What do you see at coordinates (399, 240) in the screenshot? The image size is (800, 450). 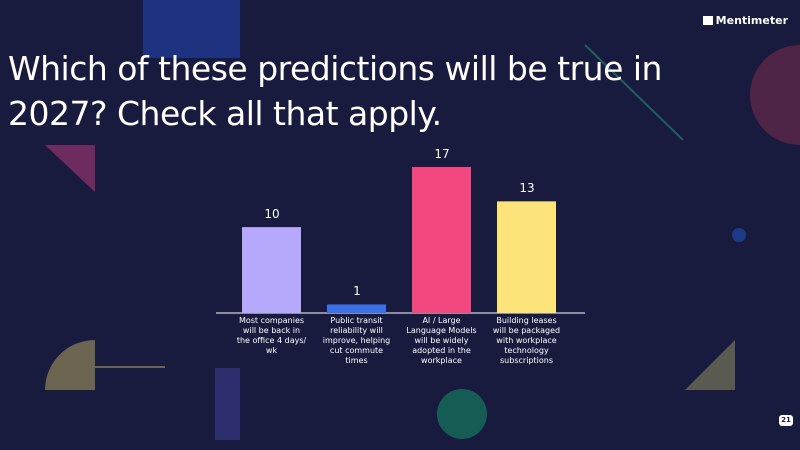 I see `bars` at bounding box center [399, 240].